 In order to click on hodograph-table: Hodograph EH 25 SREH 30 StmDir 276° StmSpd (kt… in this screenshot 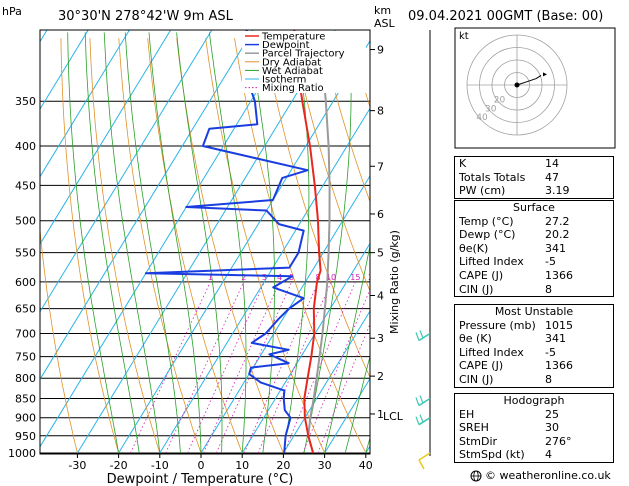, I will do `click(534, 428)`.